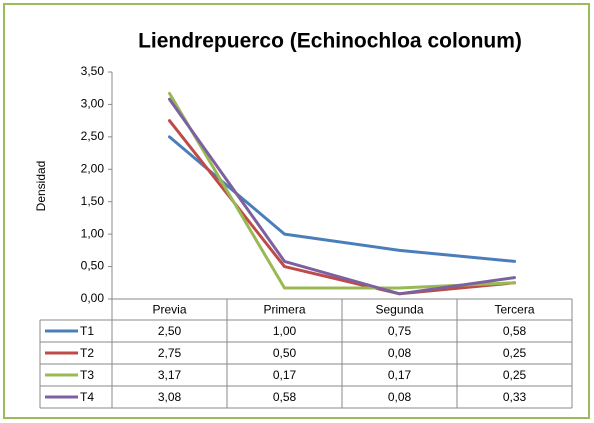  I want to click on y-tick-label: 1,50, so click(93, 201).